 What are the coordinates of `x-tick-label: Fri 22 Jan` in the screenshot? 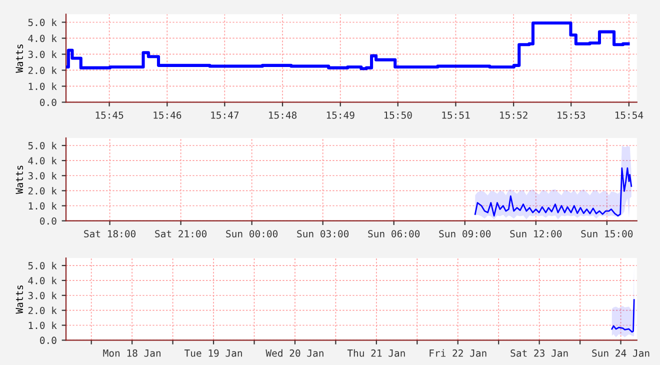 It's located at (458, 353).